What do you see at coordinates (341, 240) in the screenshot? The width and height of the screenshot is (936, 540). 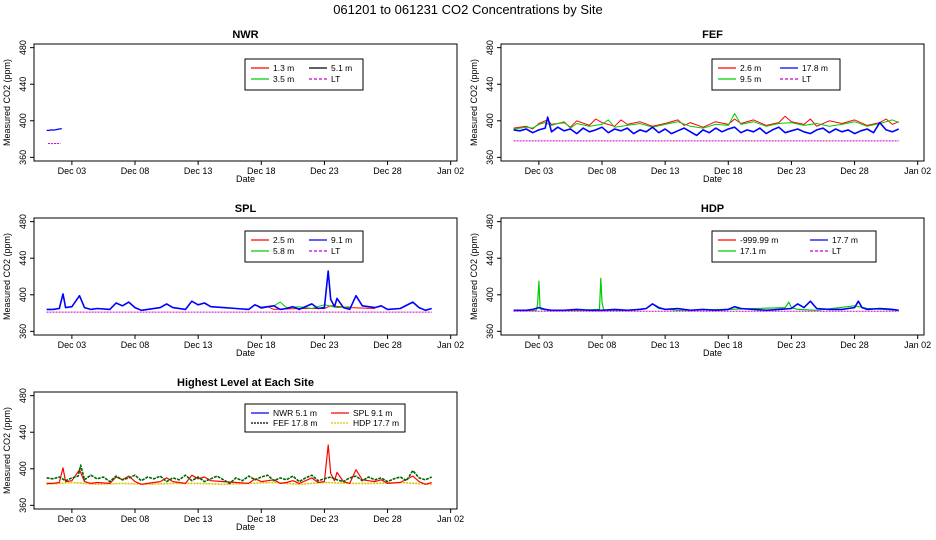 I see `legend-label: 9.1 m` at bounding box center [341, 240].